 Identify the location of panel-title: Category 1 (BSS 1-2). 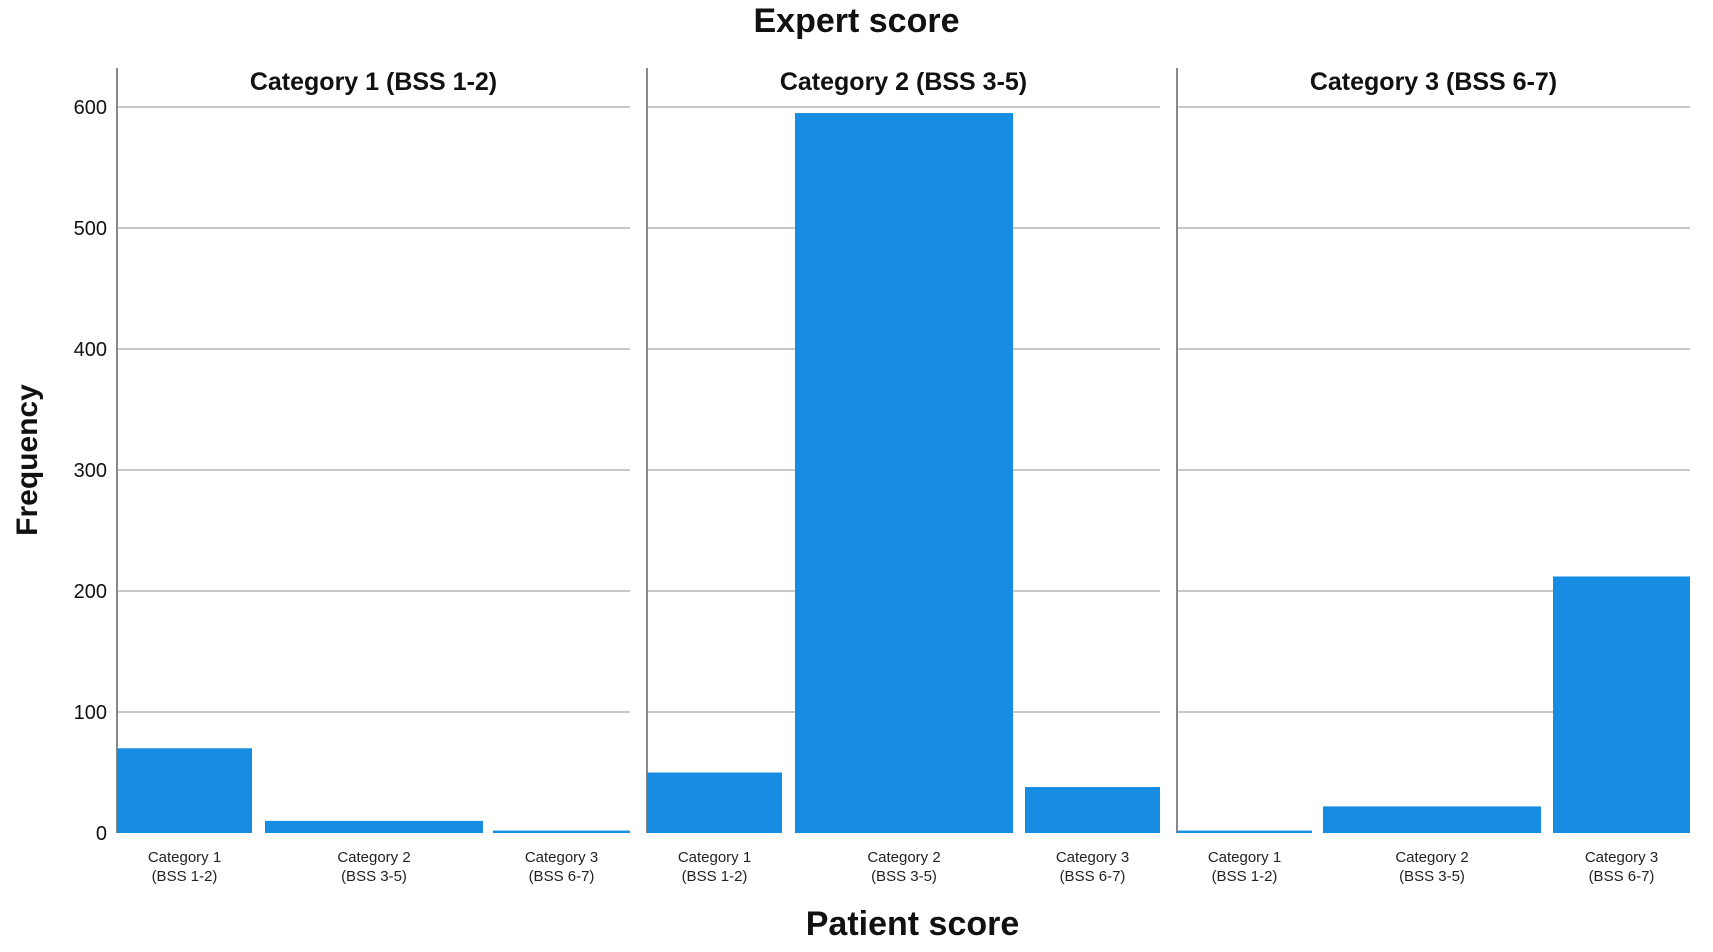
(373, 82).